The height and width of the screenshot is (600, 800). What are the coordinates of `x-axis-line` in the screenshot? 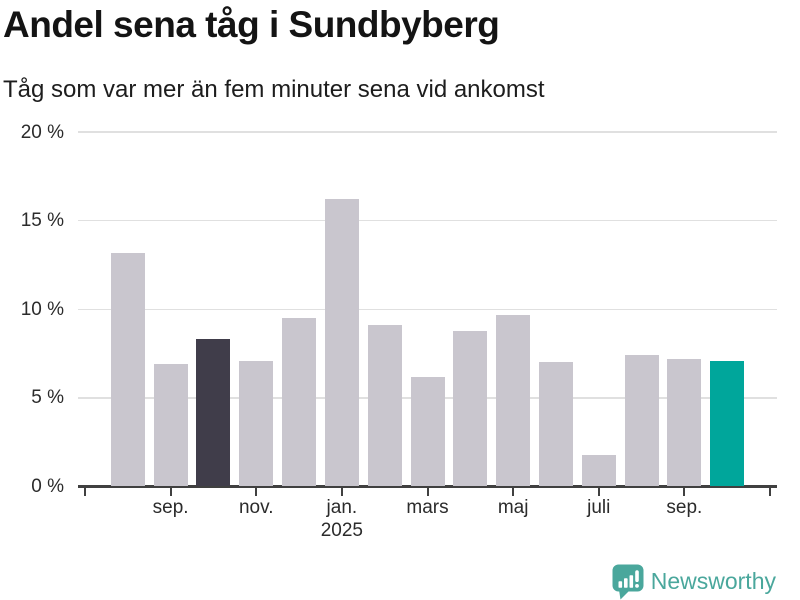 It's located at (427, 486).